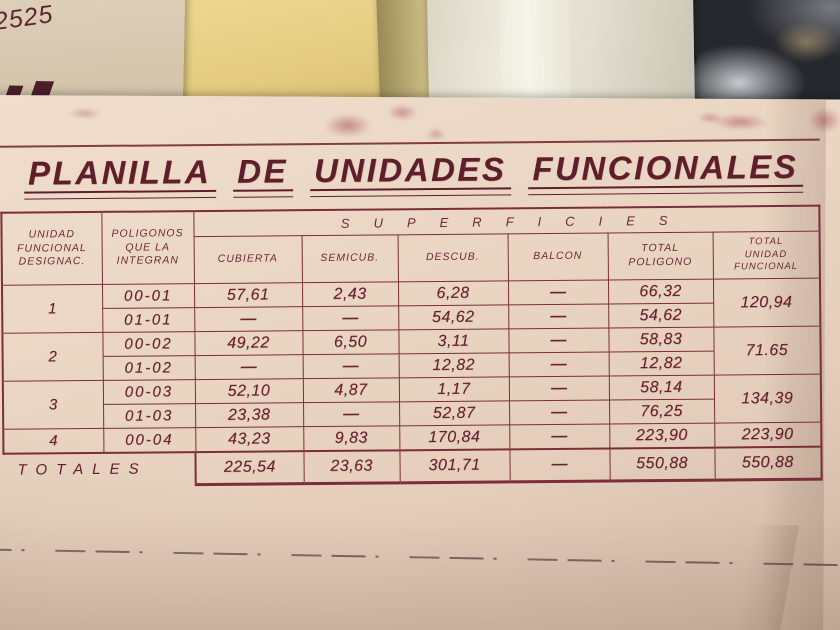 The width and height of the screenshot is (840, 630). I want to click on cell-total-cubierta: 225,54, so click(249, 468).